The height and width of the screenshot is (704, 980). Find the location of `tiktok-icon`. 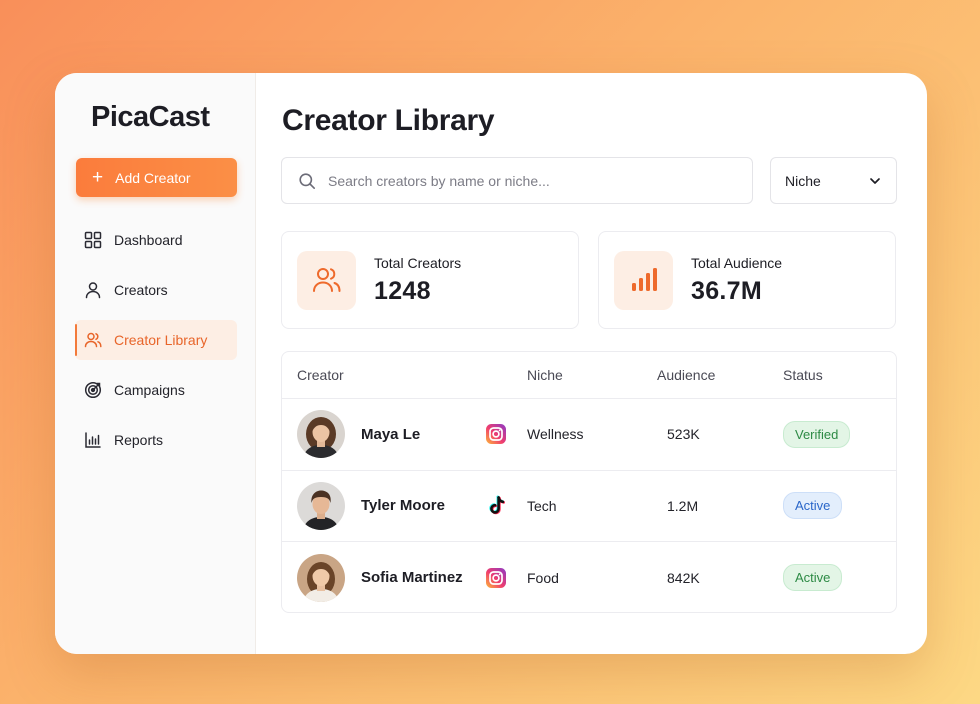

tiktok-icon is located at coordinates (496, 506).